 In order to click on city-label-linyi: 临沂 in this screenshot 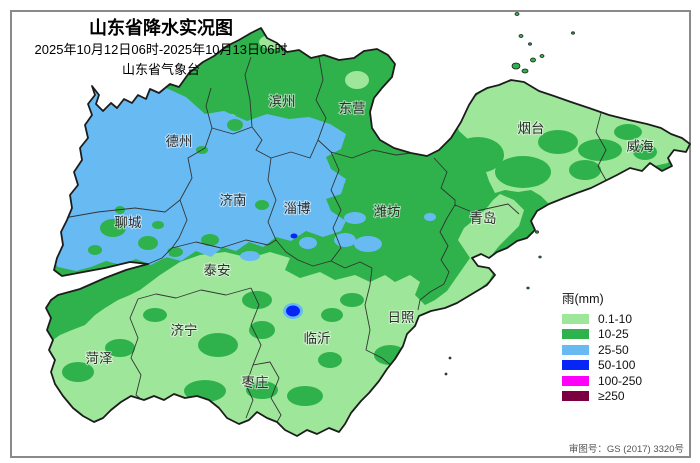, I will do `click(317, 338)`.